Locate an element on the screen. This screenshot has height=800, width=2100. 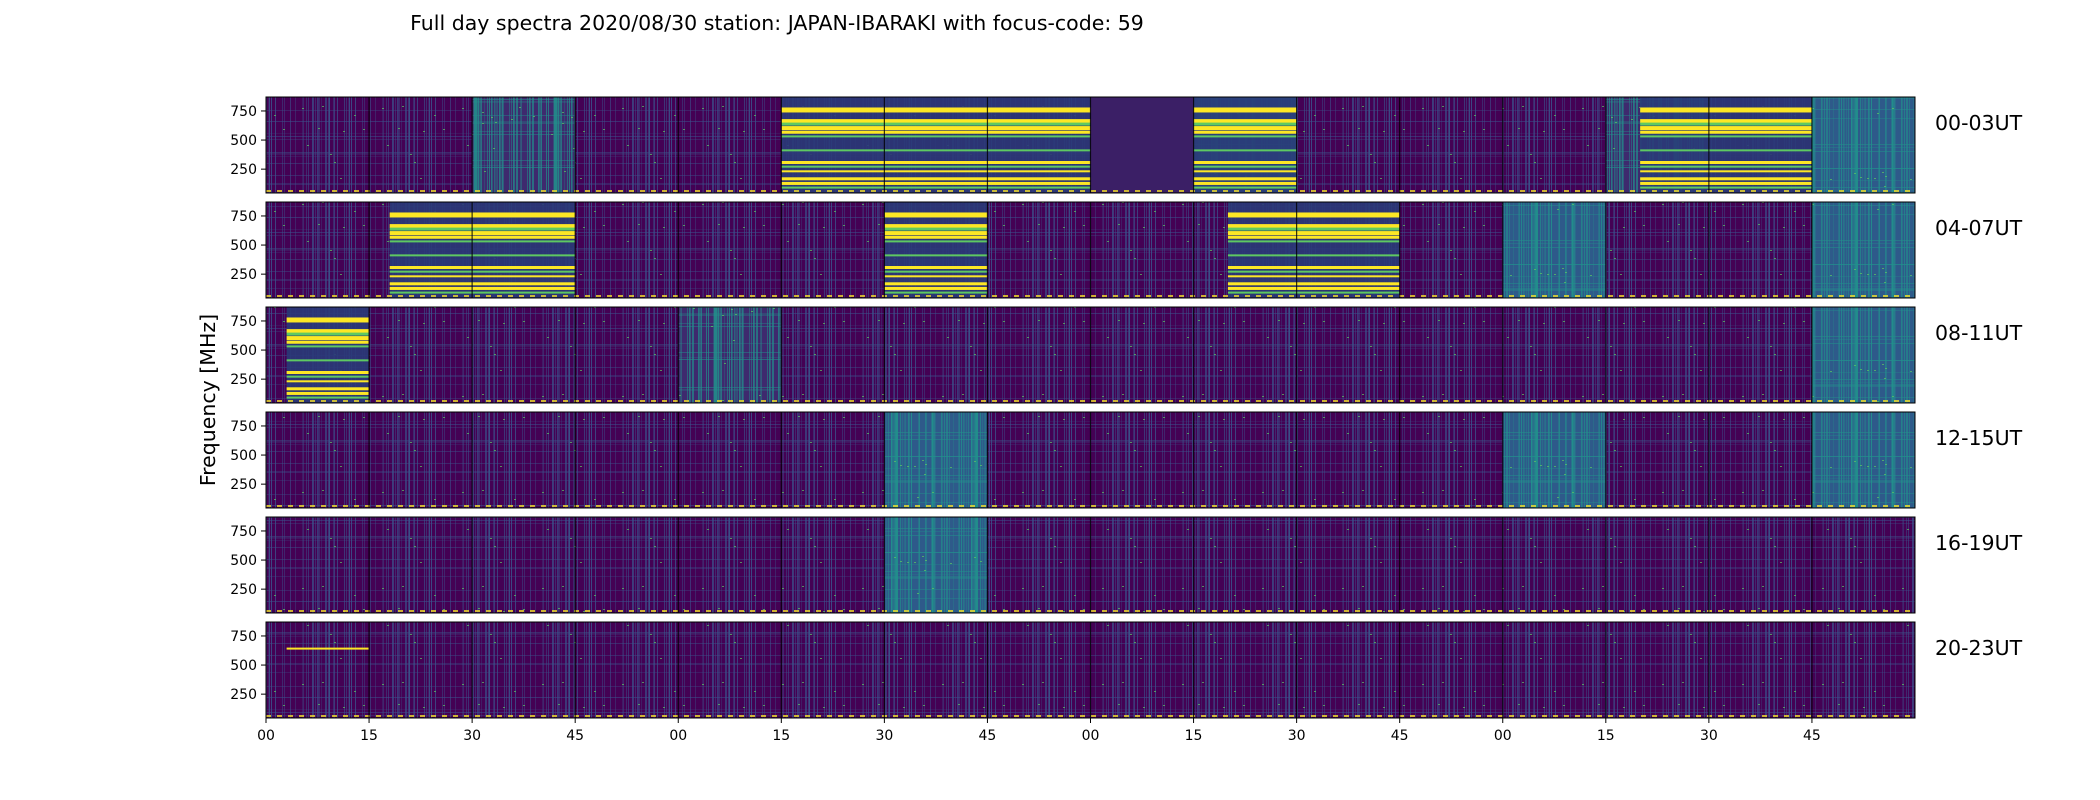
row-label: 00-03UT is located at coordinates (1979, 123).